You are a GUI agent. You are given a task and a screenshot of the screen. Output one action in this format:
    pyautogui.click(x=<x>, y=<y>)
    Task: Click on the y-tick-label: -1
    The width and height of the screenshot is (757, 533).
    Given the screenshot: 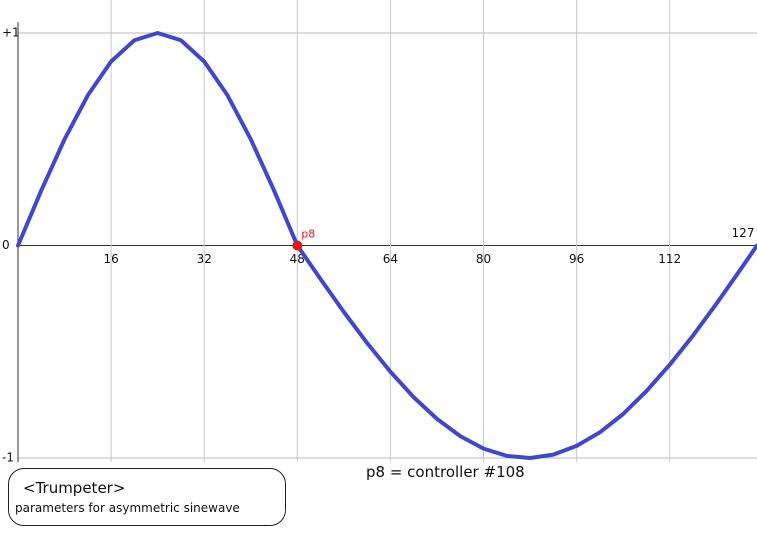 What is the action you would take?
    pyautogui.click(x=8, y=458)
    